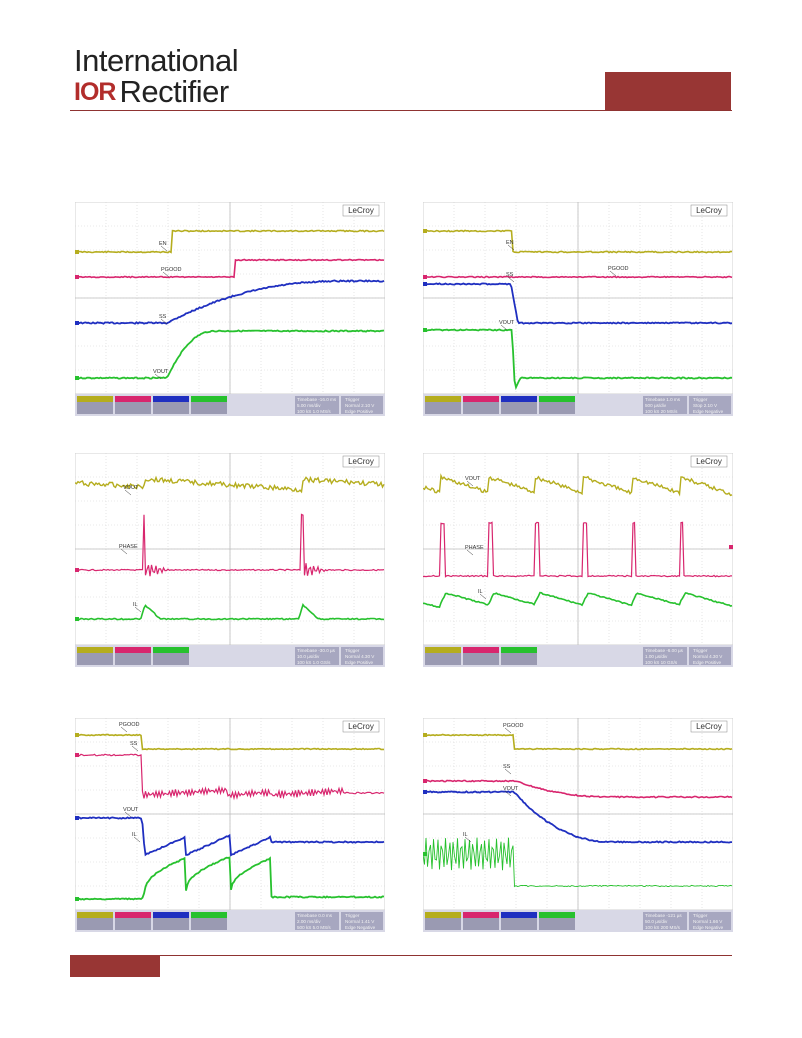 The image size is (802, 1038). Describe the element at coordinates (705, 405) in the screenshot. I see `scope-status-text: Stop 2.10 V` at that location.